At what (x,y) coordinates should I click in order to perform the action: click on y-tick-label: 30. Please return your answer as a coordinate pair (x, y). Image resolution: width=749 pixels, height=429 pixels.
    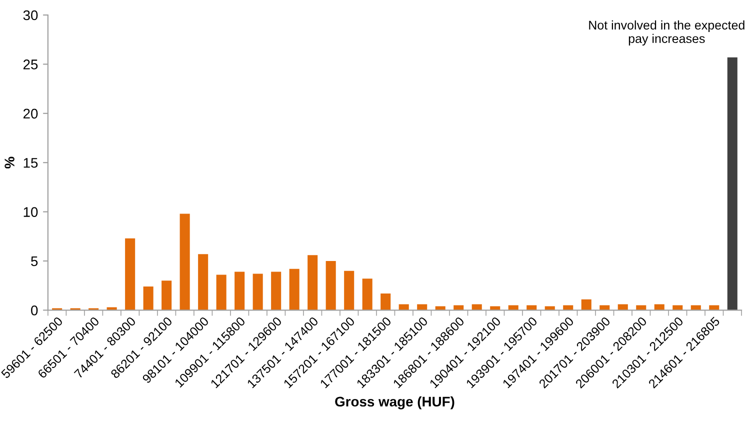
    Looking at the image, I should click on (30, 15).